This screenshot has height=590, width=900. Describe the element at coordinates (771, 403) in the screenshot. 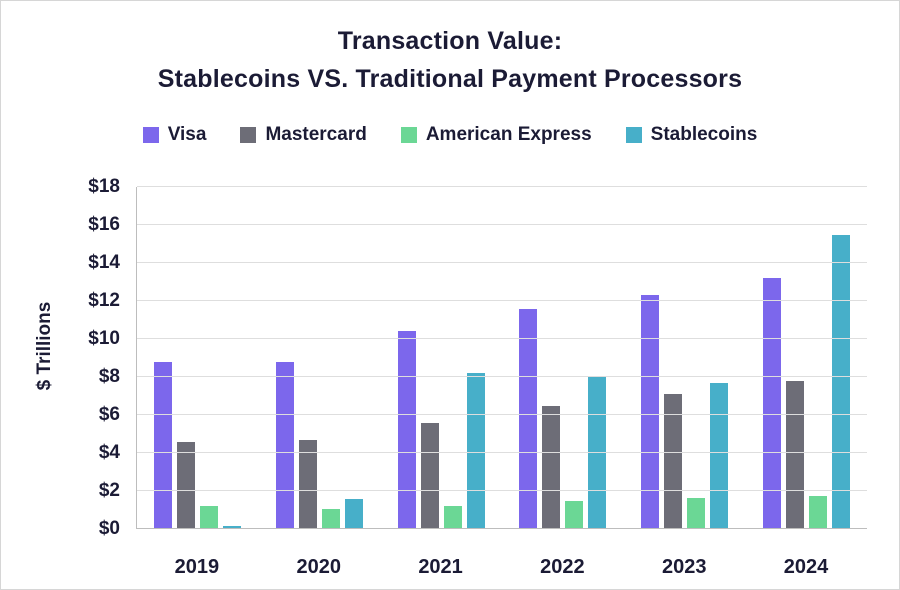

I see `bar-visa-2024` at that location.